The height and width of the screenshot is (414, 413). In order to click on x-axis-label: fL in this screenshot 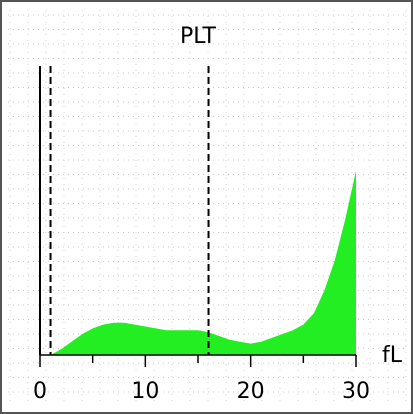, I will do `click(392, 355)`.